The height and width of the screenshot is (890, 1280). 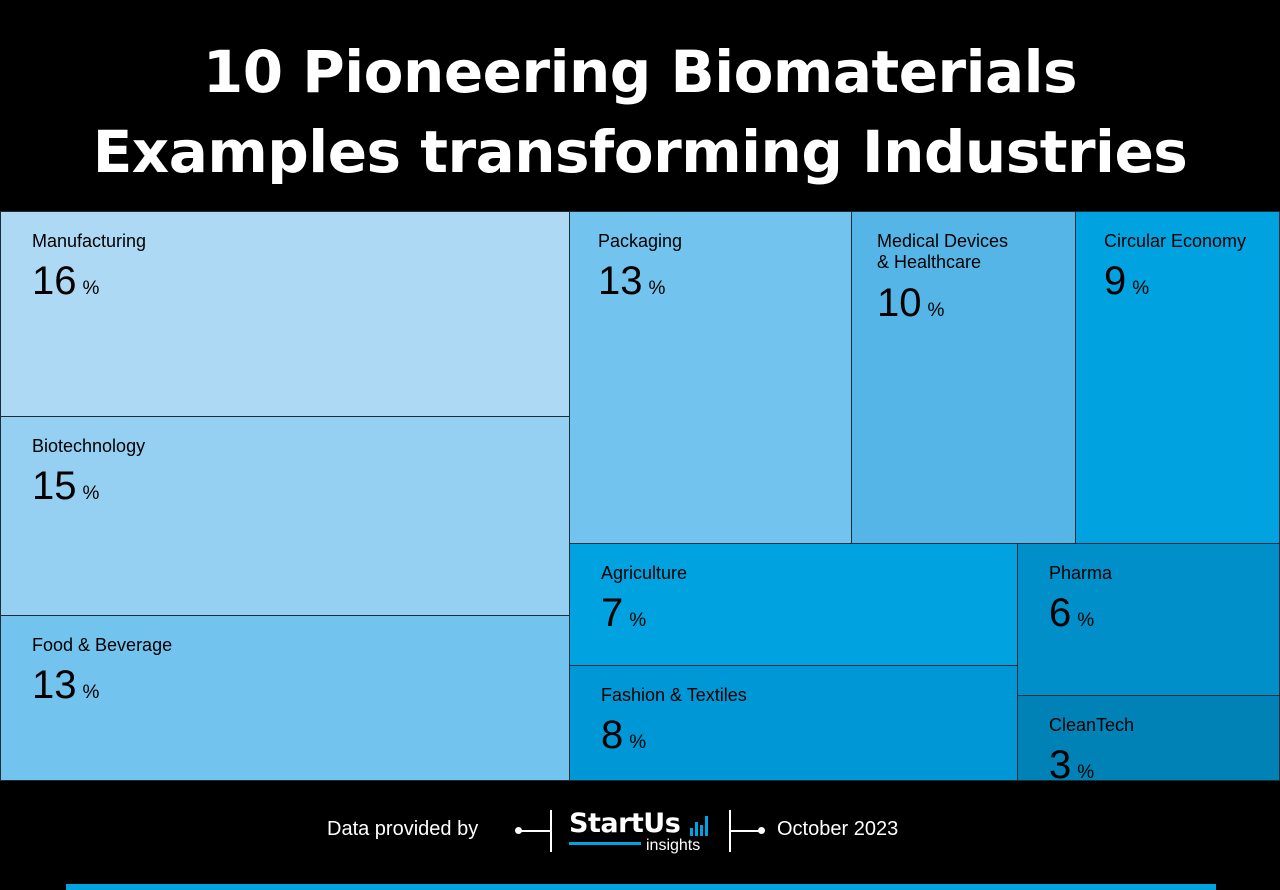 I want to click on tile-value: 8%, so click(x=623, y=739).